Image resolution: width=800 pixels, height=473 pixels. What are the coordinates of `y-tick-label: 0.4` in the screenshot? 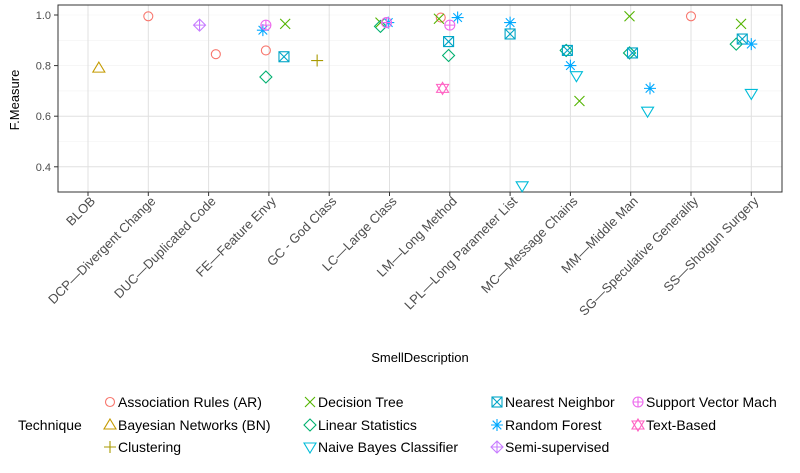 It's located at (43, 168).